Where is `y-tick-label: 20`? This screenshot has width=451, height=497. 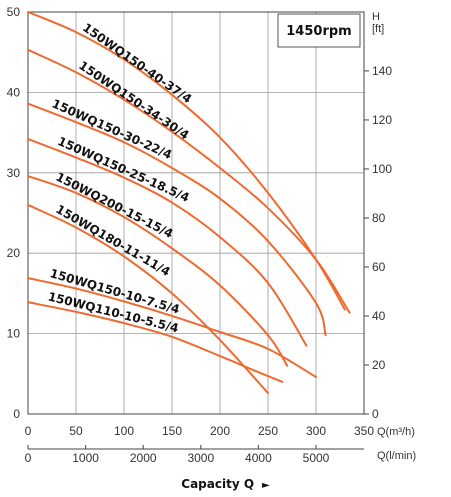
y-tick-label: 20 is located at coordinates (14, 253).